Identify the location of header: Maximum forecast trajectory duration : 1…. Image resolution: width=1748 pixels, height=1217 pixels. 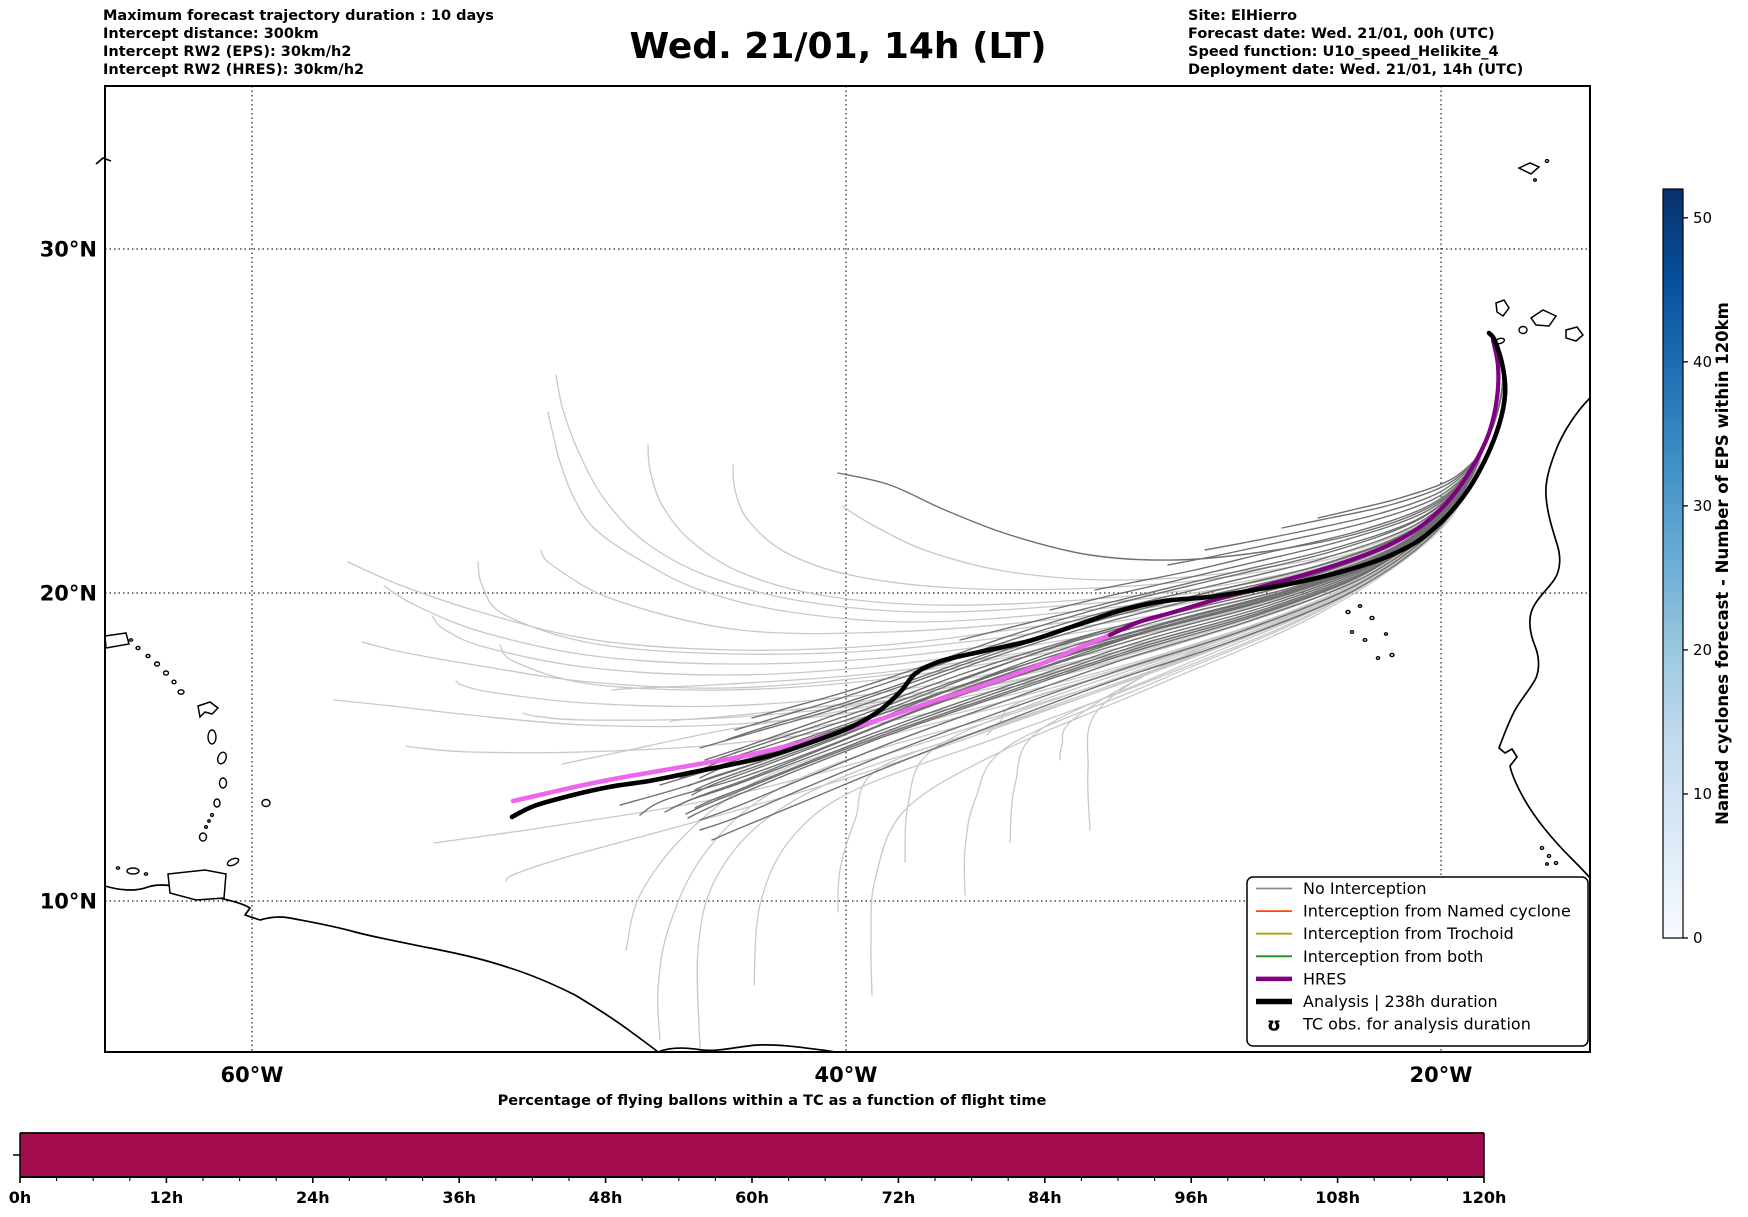
(813, 43).